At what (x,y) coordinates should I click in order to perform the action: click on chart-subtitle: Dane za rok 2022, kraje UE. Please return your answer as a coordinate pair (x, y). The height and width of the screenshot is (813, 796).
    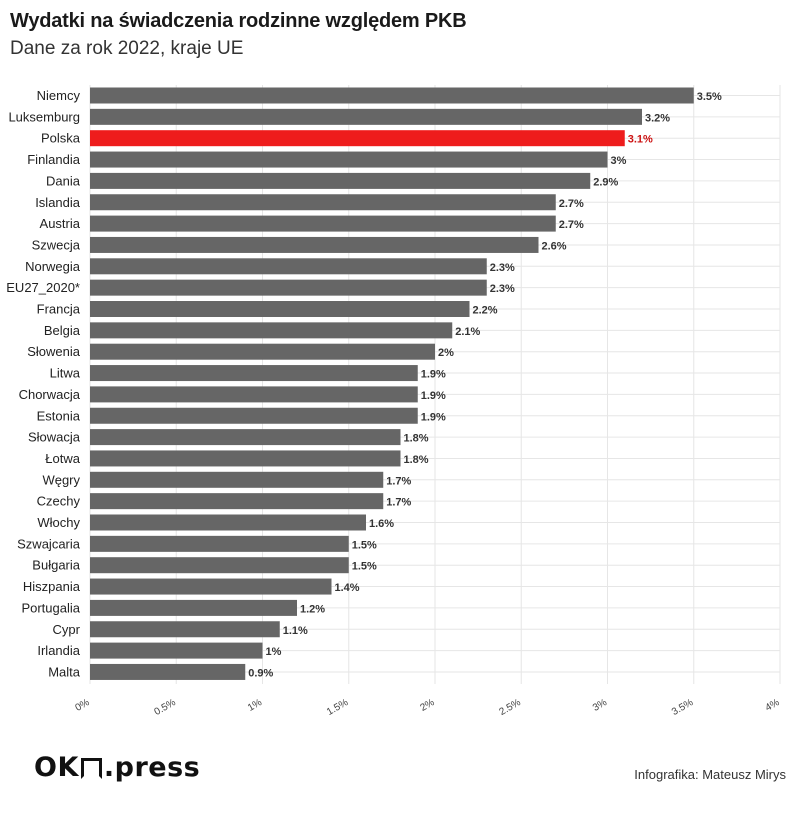
    Looking at the image, I should click on (127, 48).